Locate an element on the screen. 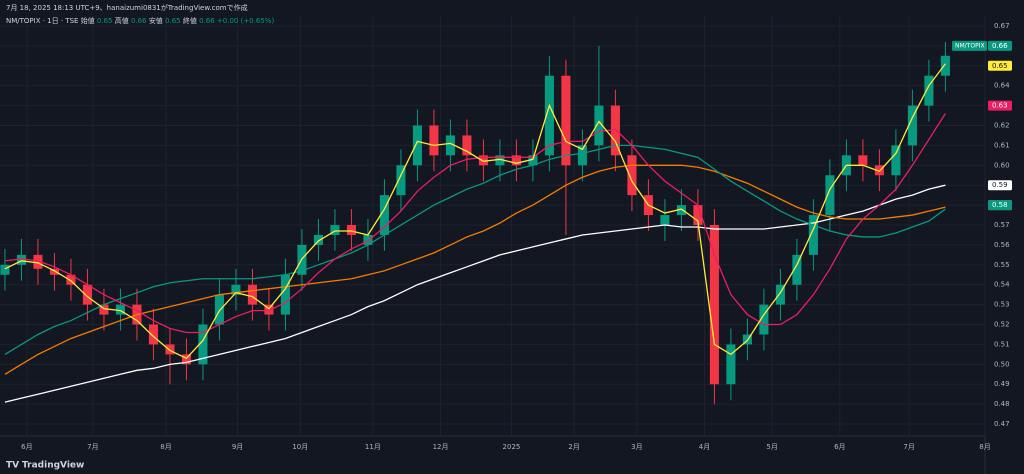  y-tick-label: 0.51 is located at coordinates (1002, 344).